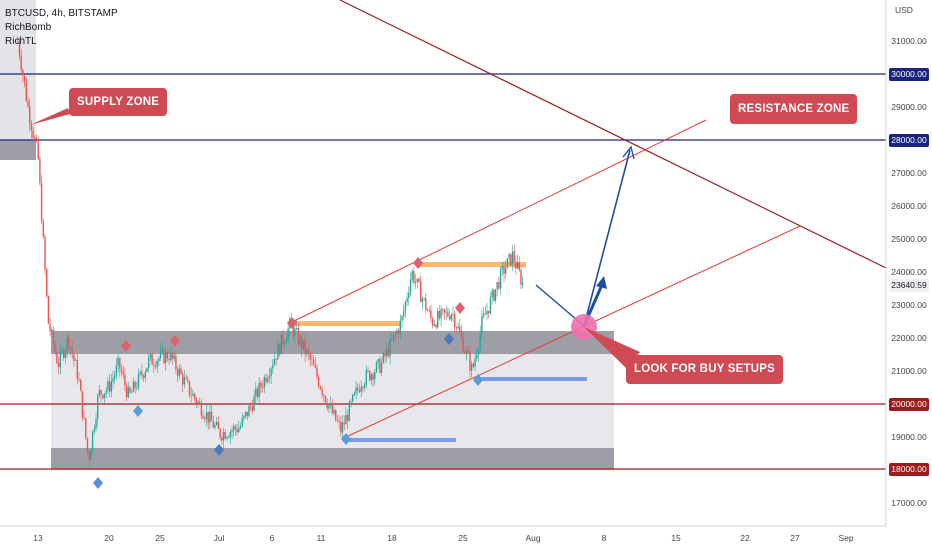 Image resolution: width=932 pixels, height=550 pixels. I want to click on symbol-label: BTCUSD, 4h, BITSTAMP, so click(61, 13).